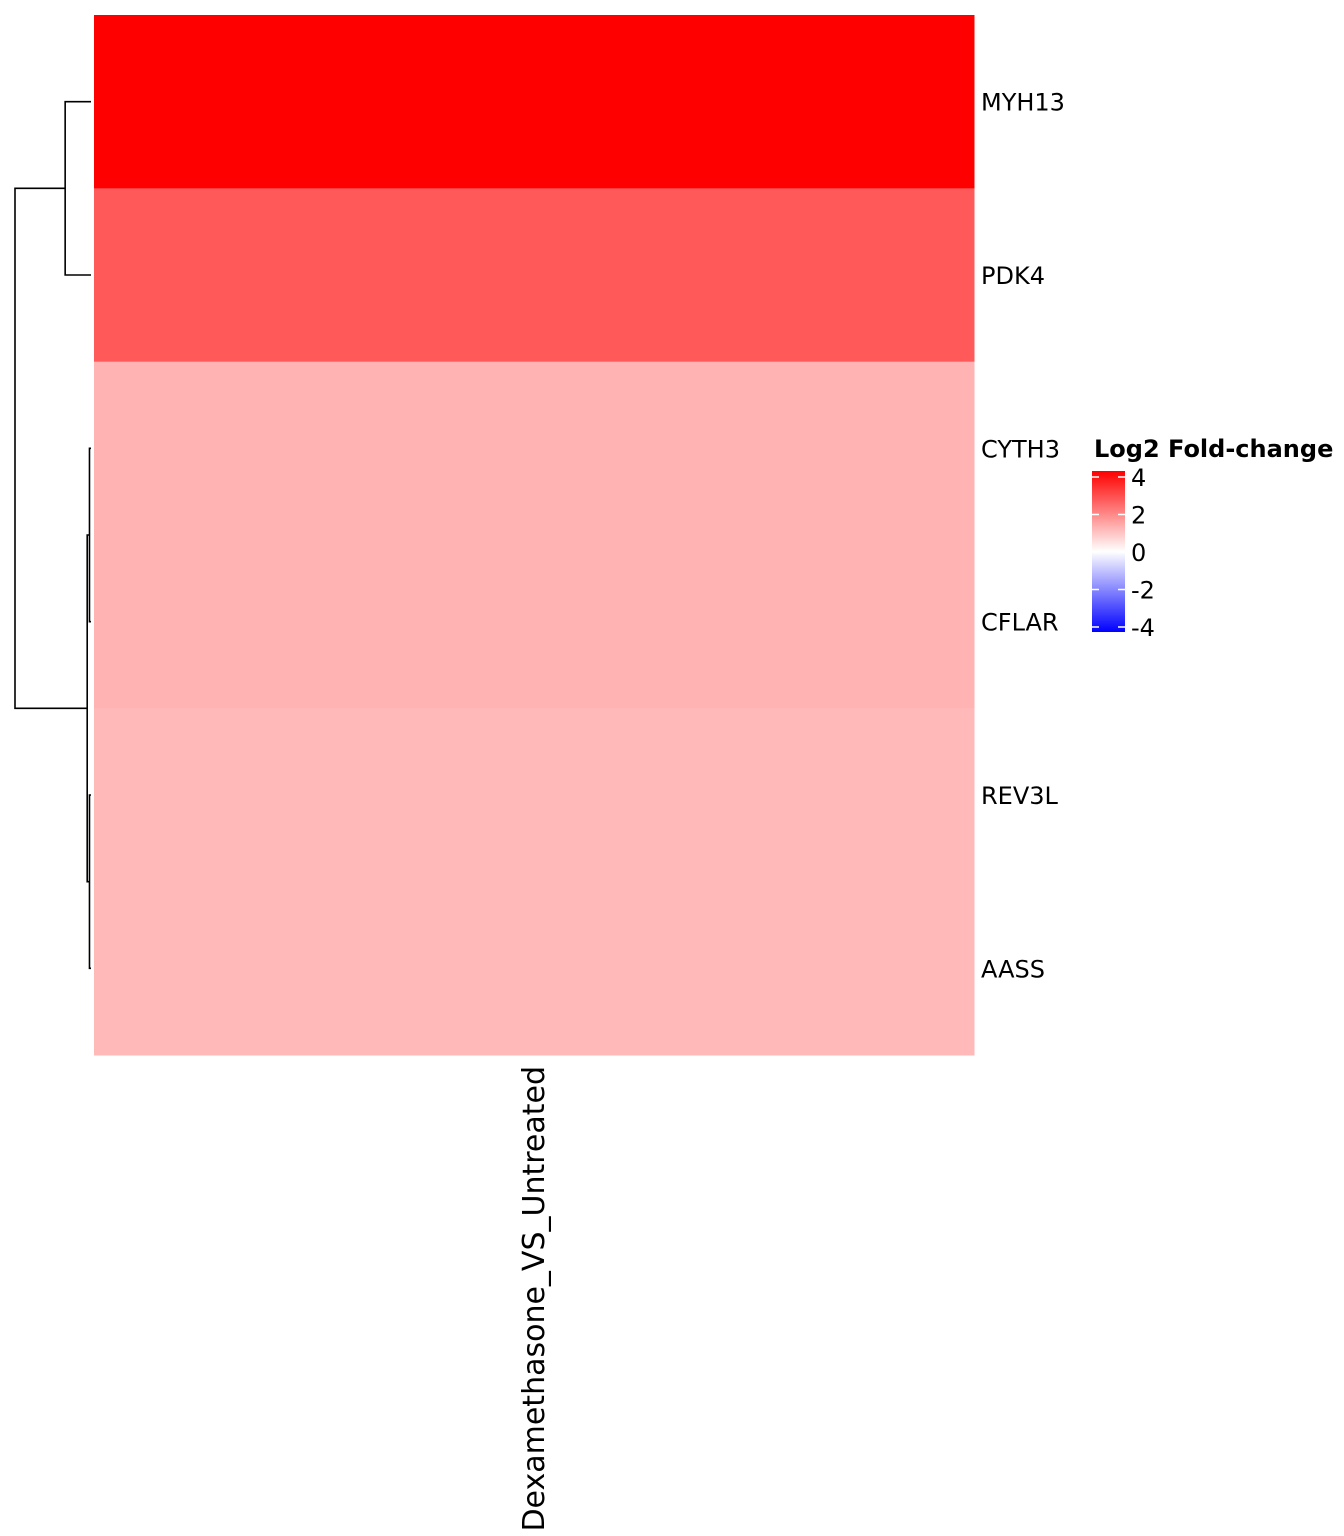 This screenshot has height=1536, width=1344. Describe the element at coordinates (1138, 553) in the screenshot. I see `legend-tick-label: 0` at that location.